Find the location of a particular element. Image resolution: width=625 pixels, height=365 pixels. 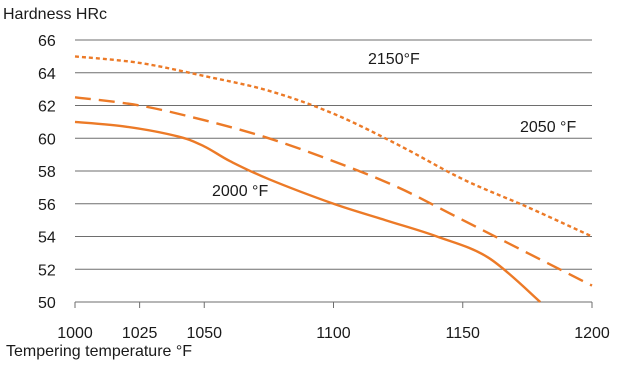

y-tick-label-58: 58 is located at coordinates (47, 172).